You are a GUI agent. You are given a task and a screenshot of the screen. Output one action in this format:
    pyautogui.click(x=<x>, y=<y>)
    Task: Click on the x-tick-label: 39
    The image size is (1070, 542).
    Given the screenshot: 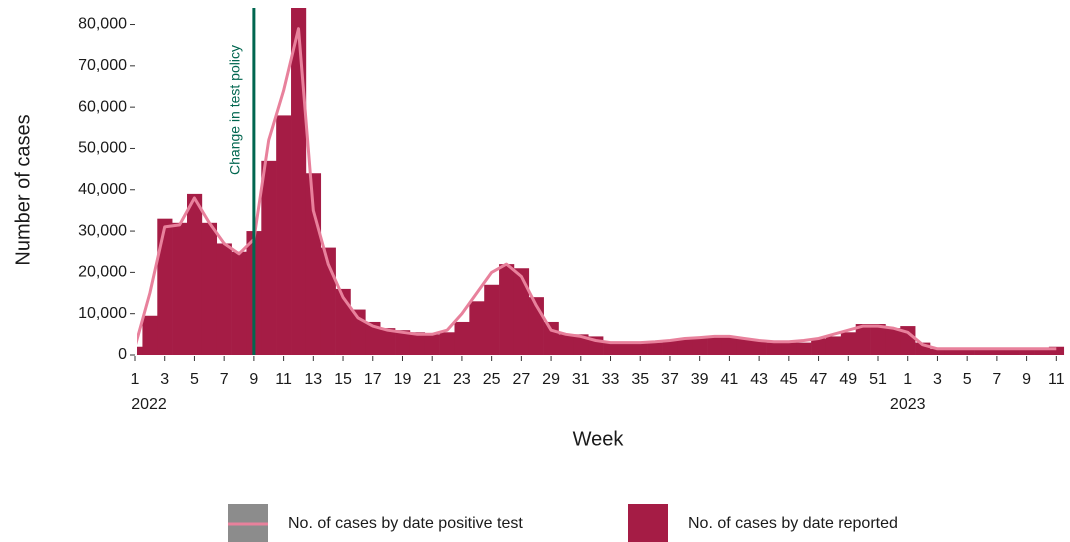 What is the action you would take?
    pyautogui.click(x=700, y=379)
    